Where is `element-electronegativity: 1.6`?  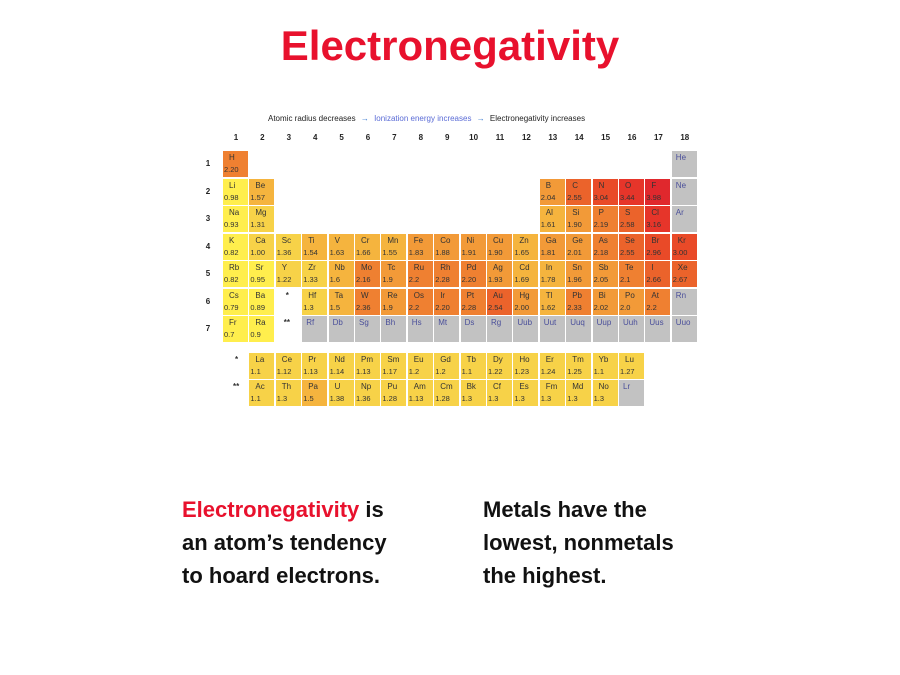
element-electronegativity: 1.6 is located at coordinates (335, 279).